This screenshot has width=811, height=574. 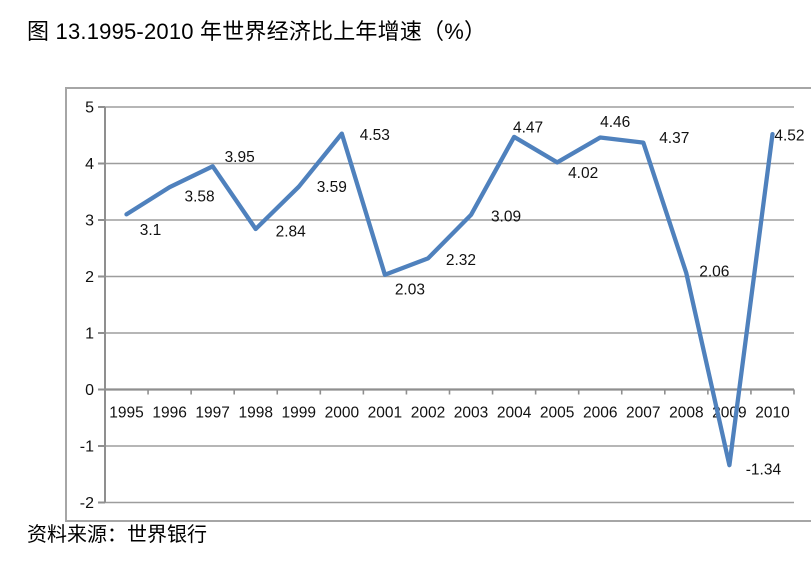 What do you see at coordinates (789, 136) in the screenshot?
I see `data-label: 4.52` at bounding box center [789, 136].